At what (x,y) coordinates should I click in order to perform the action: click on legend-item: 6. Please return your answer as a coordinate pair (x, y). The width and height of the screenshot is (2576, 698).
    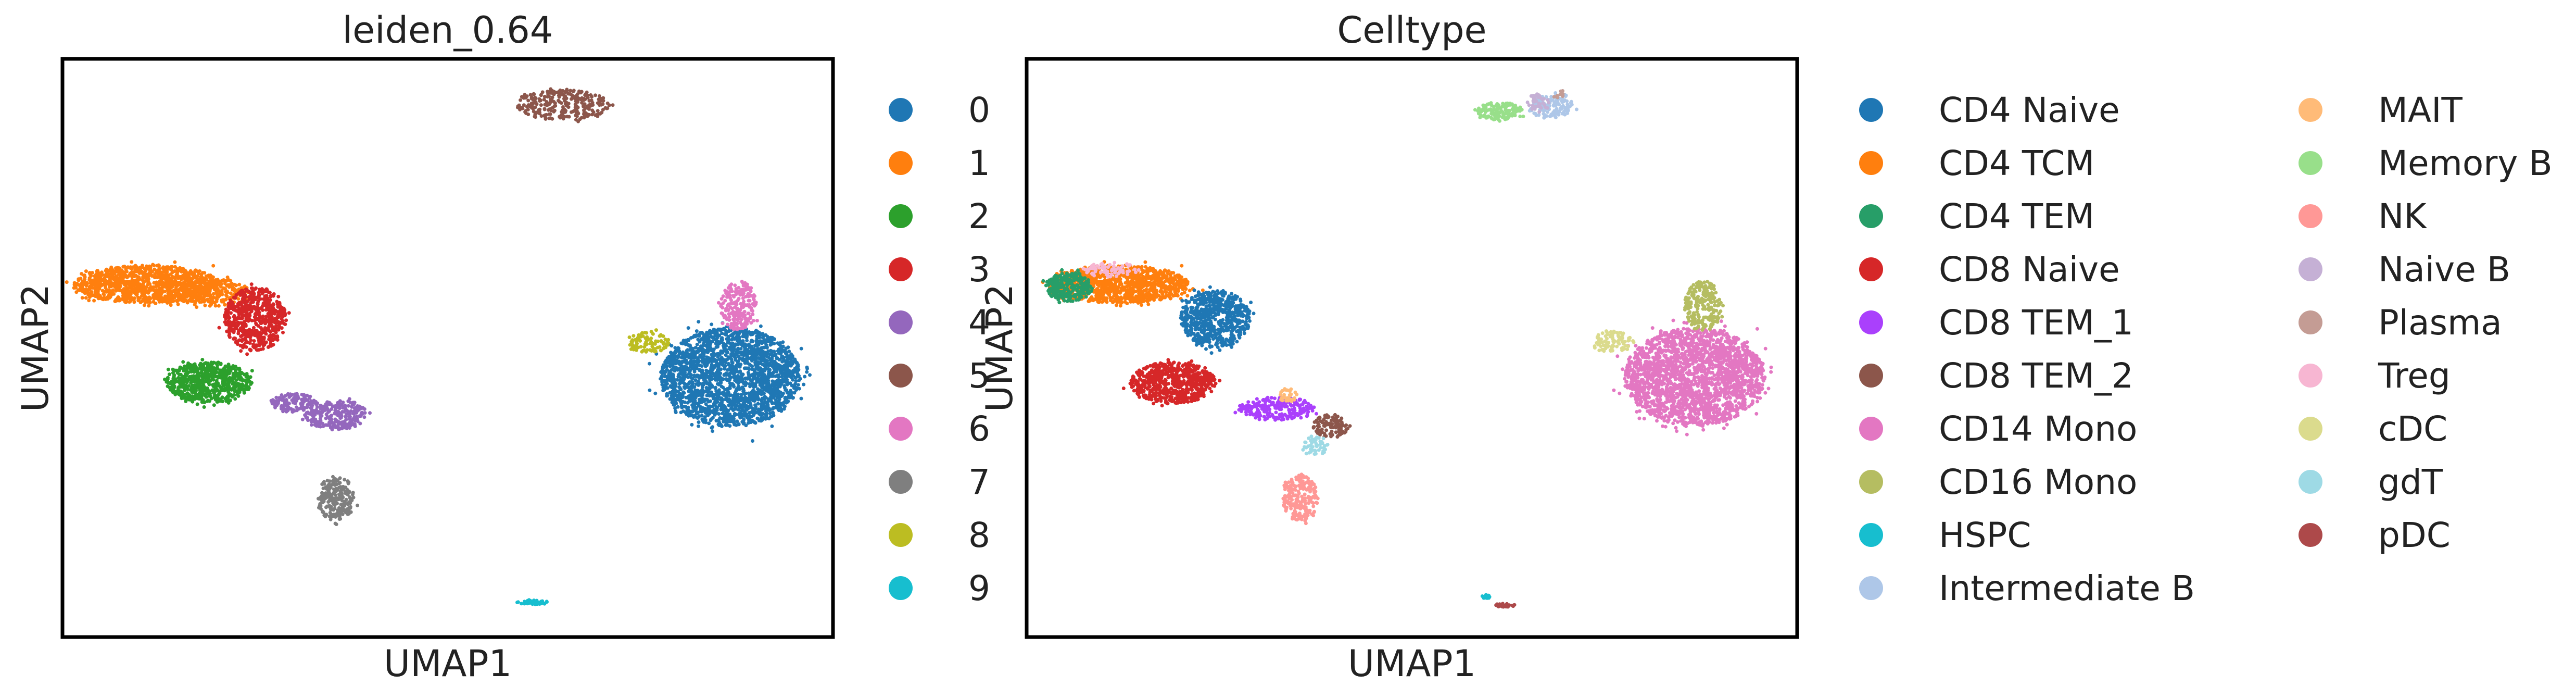
    Looking at the image, I should click on (939, 429).